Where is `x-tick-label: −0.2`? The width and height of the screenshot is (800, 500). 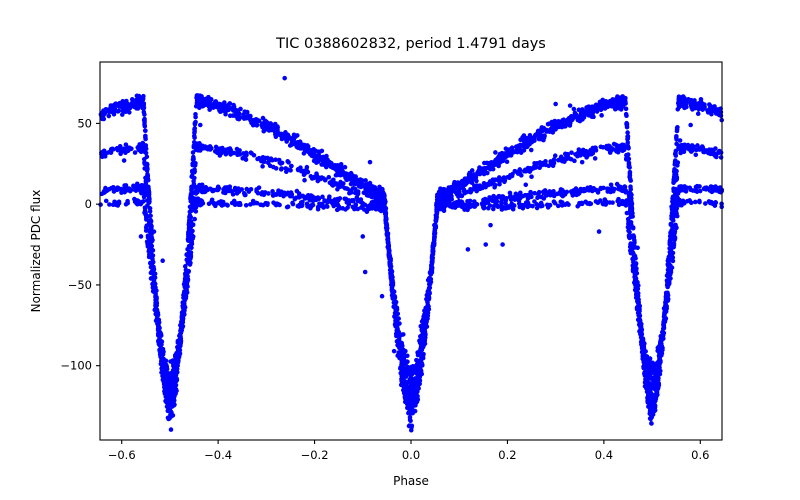 x-tick-label: −0.2 is located at coordinates (315, 455).